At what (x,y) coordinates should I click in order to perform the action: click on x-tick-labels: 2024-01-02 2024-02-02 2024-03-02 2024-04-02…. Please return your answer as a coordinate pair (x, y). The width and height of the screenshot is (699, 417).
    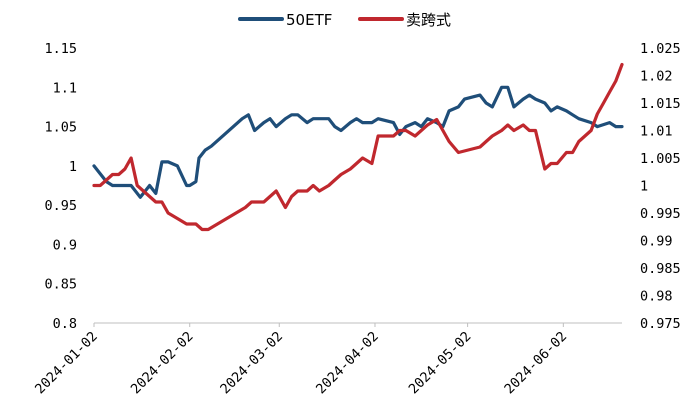
    Looking at the image, I should click on (301, 363).